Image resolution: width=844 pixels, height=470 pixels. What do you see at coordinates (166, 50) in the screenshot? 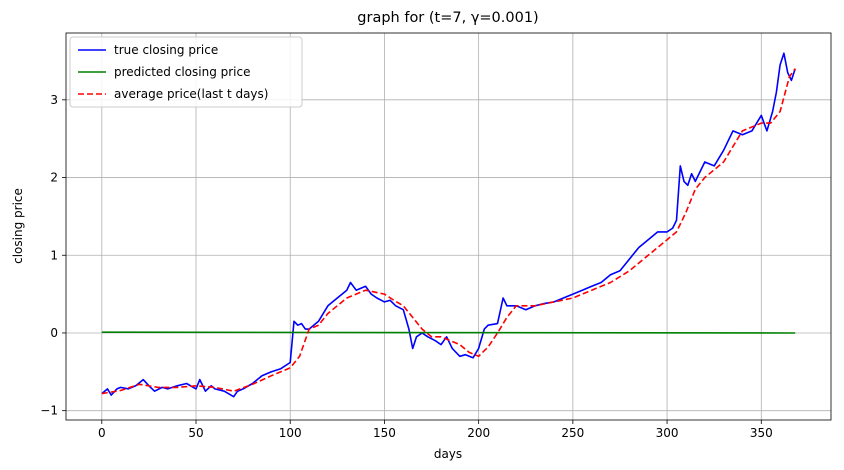
I see `legend-label-0: true closing price` at bounding box center [166, 50].